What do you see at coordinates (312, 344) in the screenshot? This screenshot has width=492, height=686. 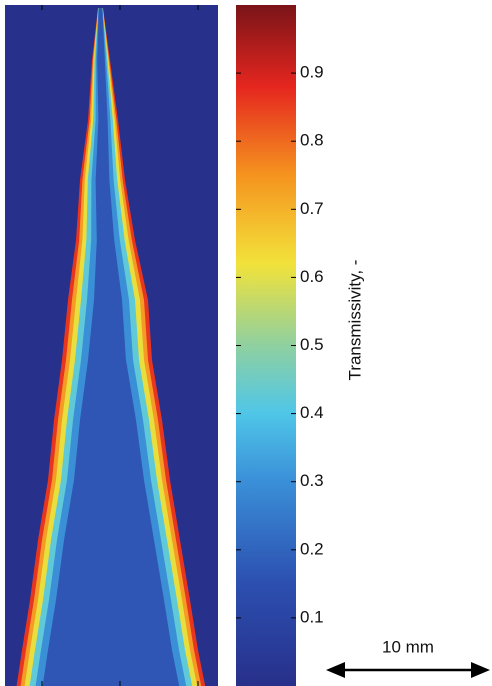 I see `colorbar-tick-label: 0.5` at bounding box center [312, 344].